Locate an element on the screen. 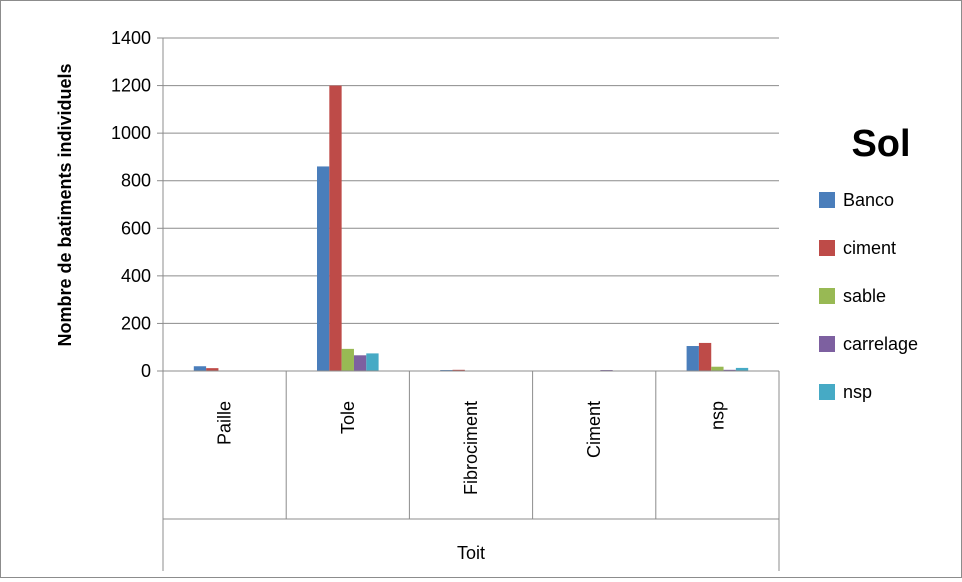  legend-label: ciment is located at coordinates (869, 248).